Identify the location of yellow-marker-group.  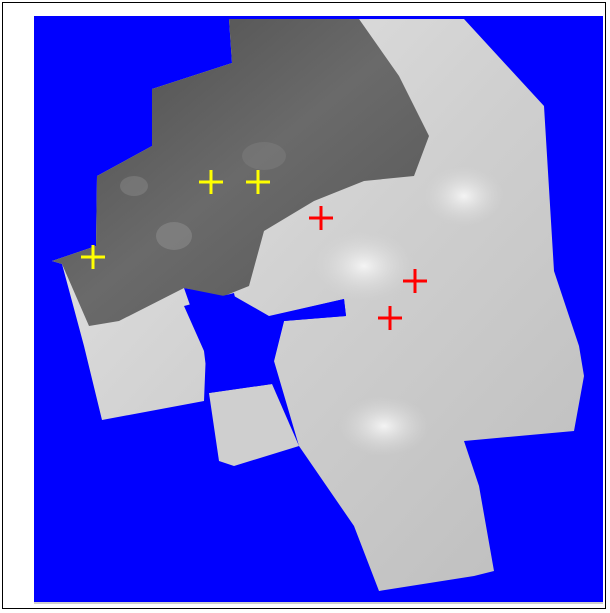
(175, 219).